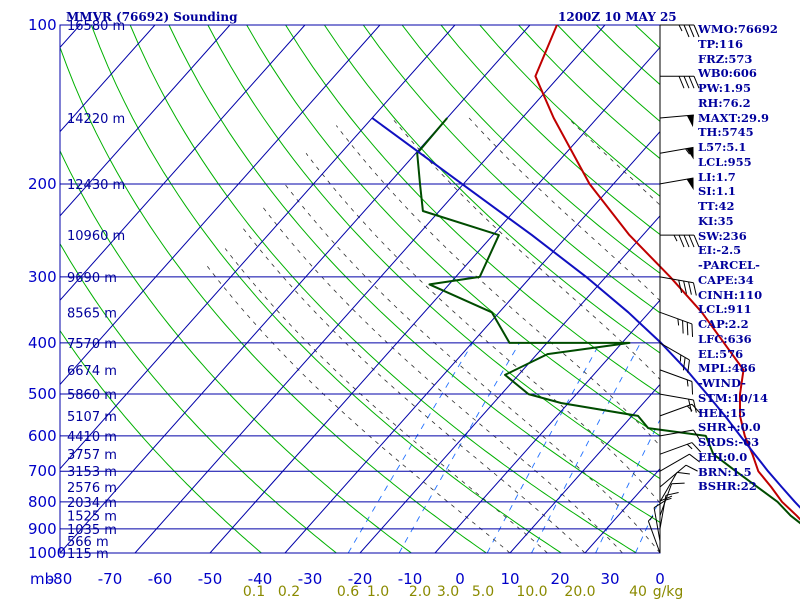  I want to click on index-item: BRN:1.5, so click(725, 471).